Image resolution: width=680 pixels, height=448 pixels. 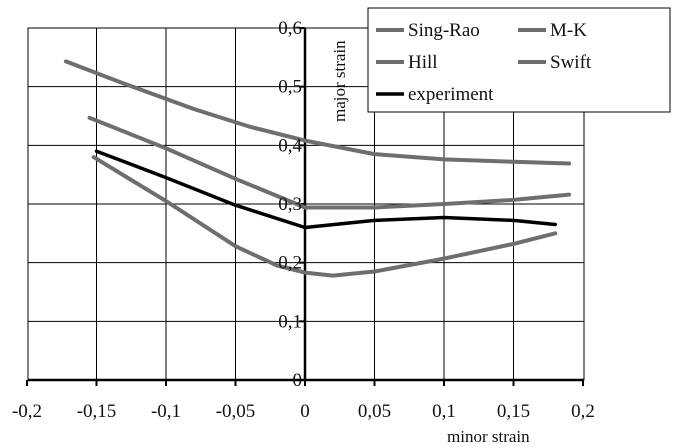 What do you see at coordinates (423, 62) in the screenshot?
I see `legend-label-hill: Hill` at bounding box center [423, 62].